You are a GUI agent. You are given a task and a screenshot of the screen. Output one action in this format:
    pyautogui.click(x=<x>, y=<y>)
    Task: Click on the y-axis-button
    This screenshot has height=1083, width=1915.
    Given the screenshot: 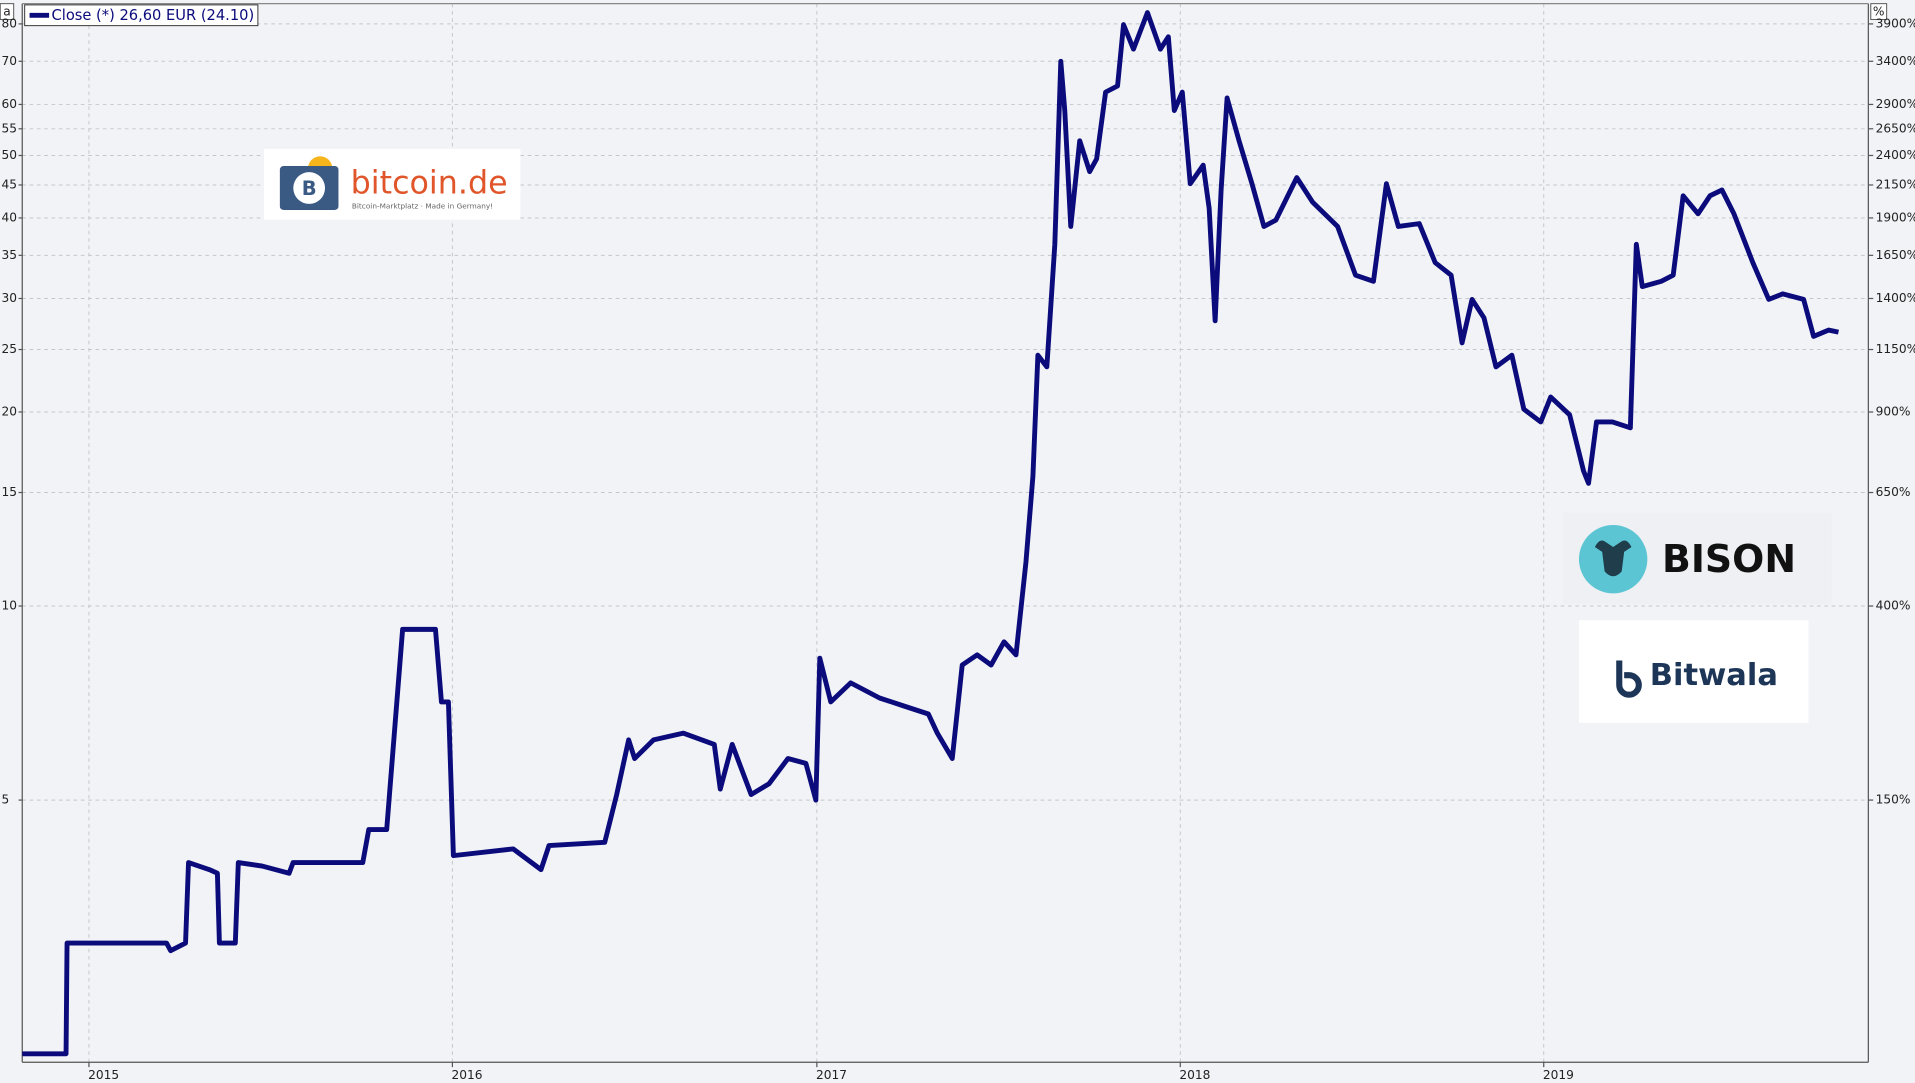 What is the action you would take?
    pyautogui.click(x=7, y=12)
    